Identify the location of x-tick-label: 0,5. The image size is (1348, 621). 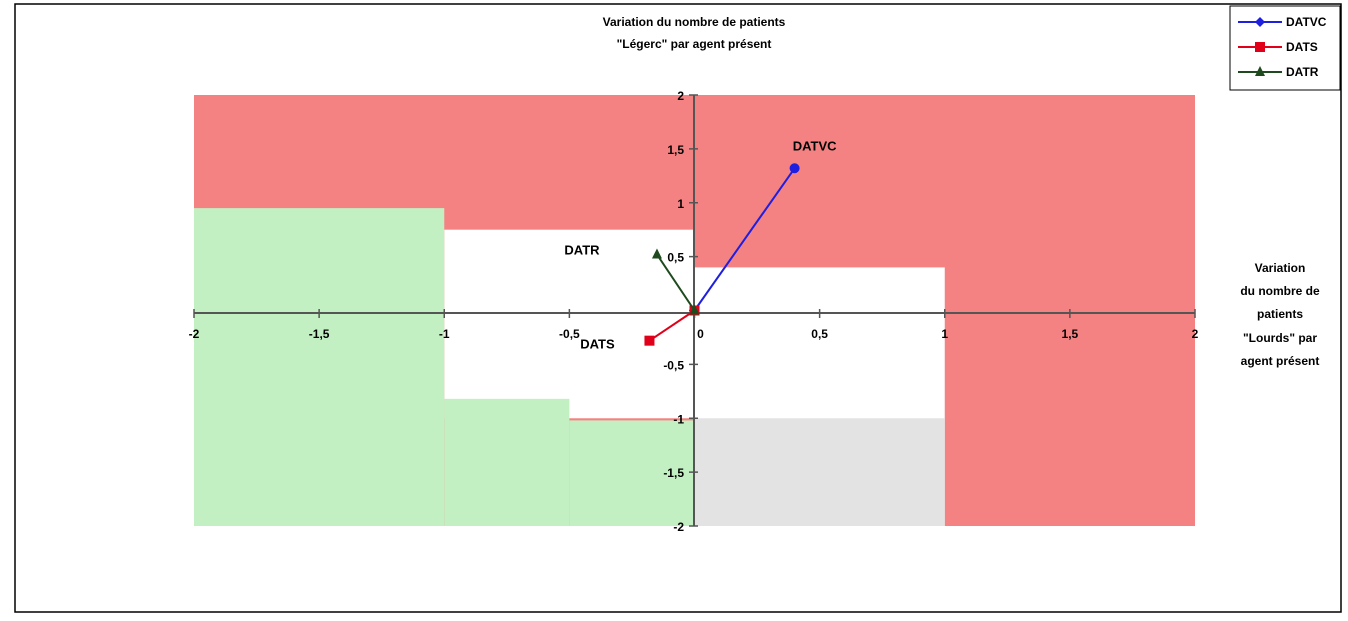
(819, 334).